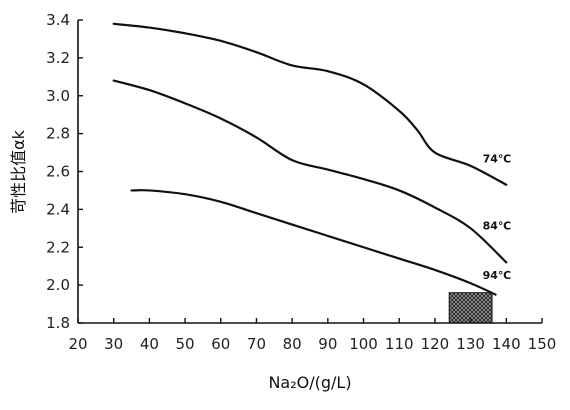 This screenshot has height=410, width=570. I want to click on y-tick-label: 2.4, so click(58, 209).